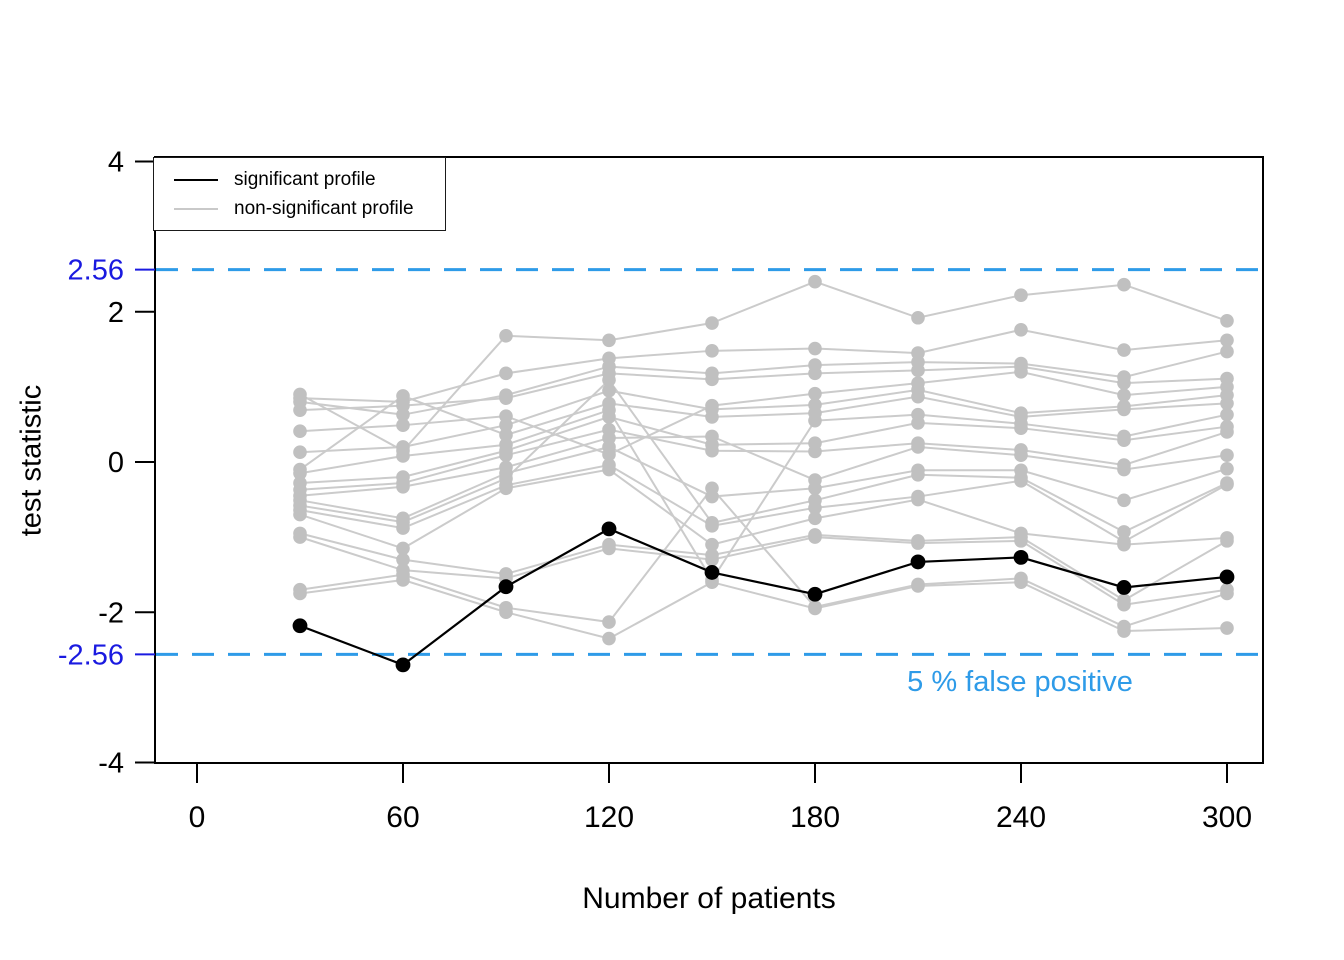 The image size is (1344, 960). Describe the element at coordinates (299, 180) in the screenshot. I see `legend-item-significant: significant profile` at that location.